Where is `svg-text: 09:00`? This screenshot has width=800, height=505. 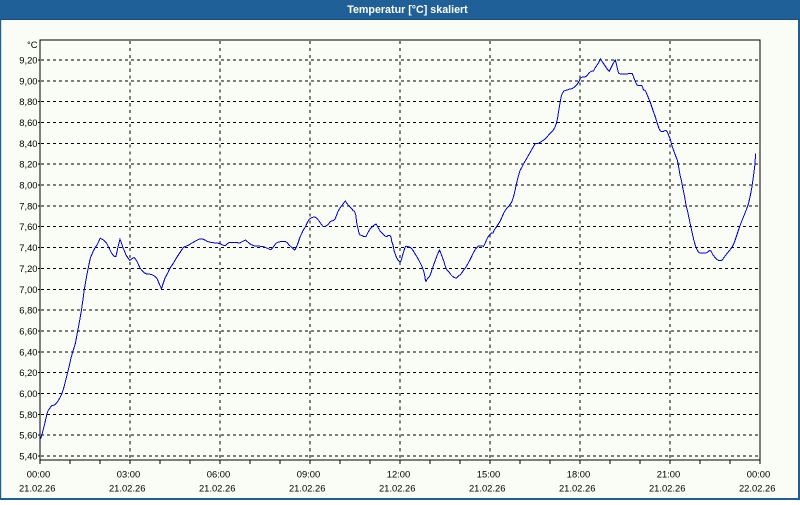 svg-text: 09:00 is located at coordinates (308, 474).